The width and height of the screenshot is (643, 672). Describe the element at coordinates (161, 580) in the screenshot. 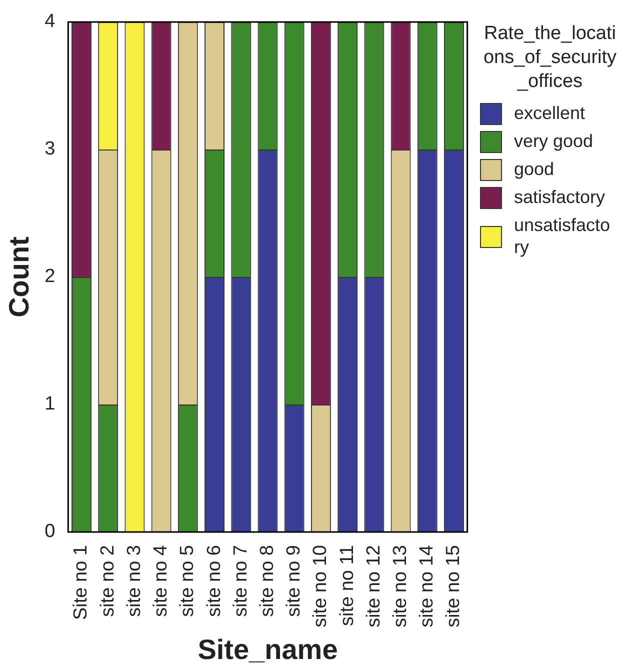

I see `x-tick-label: site no 4` at that location.